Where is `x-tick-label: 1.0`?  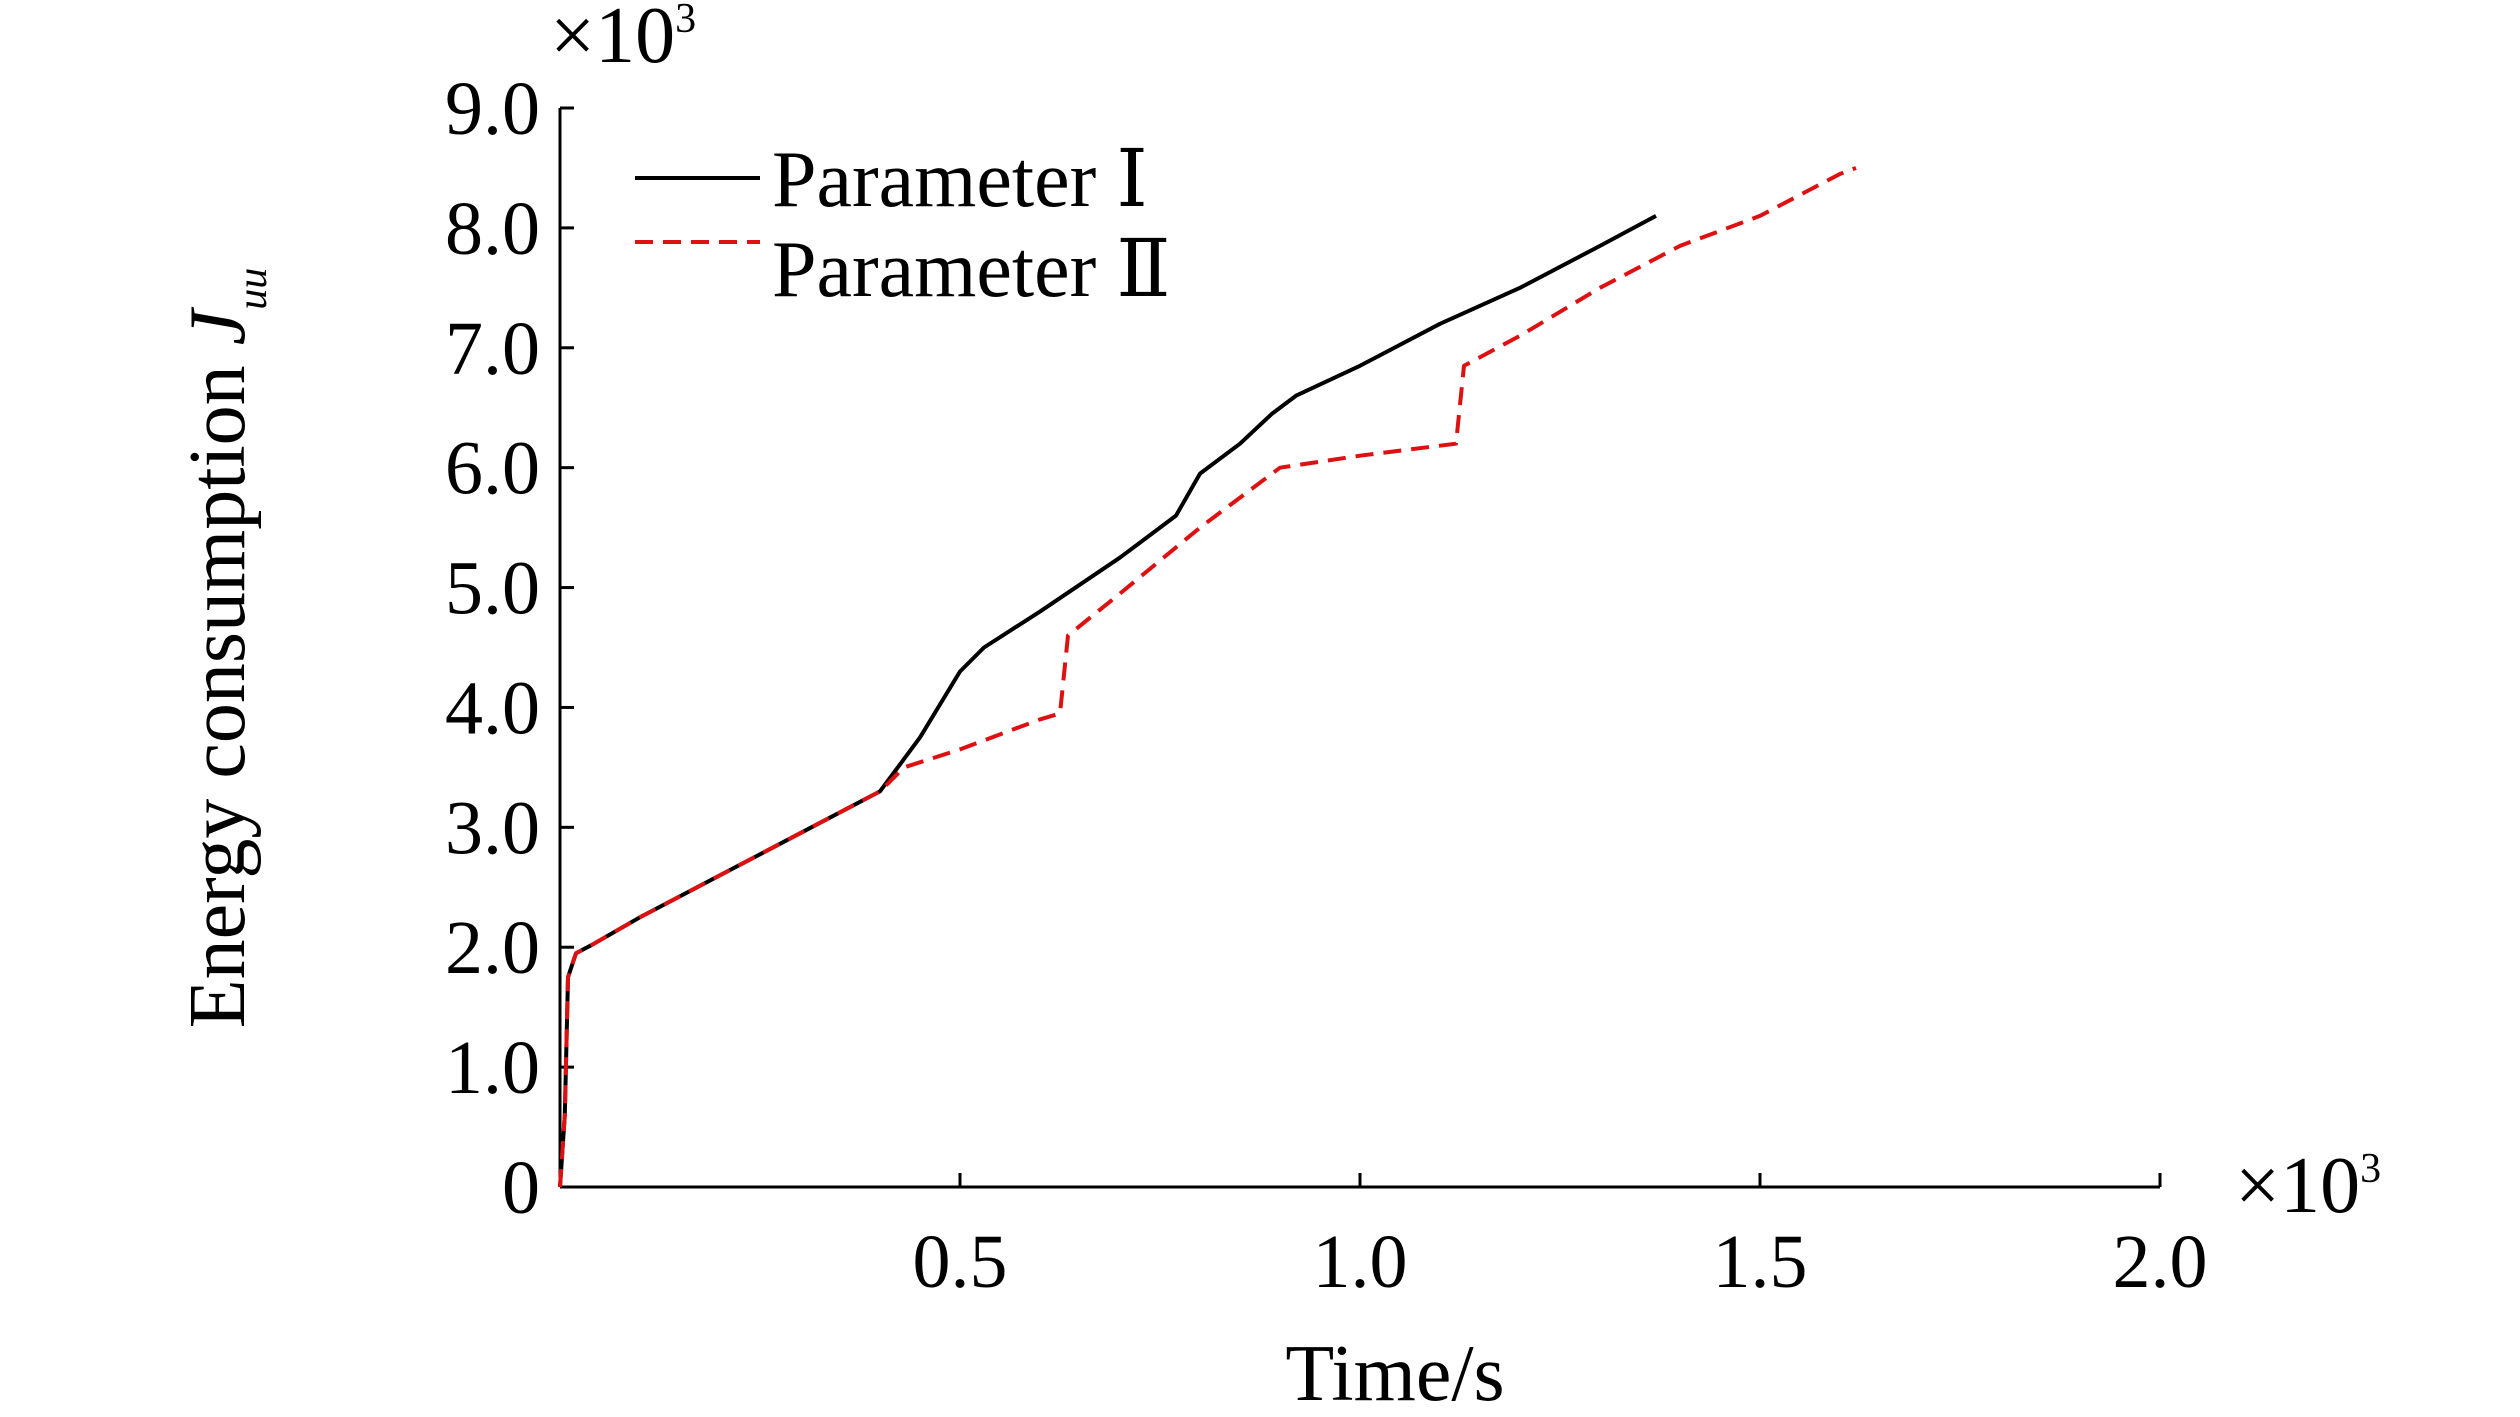 x-tick-label: 1.0 is located at coordinates (1360, 1262).